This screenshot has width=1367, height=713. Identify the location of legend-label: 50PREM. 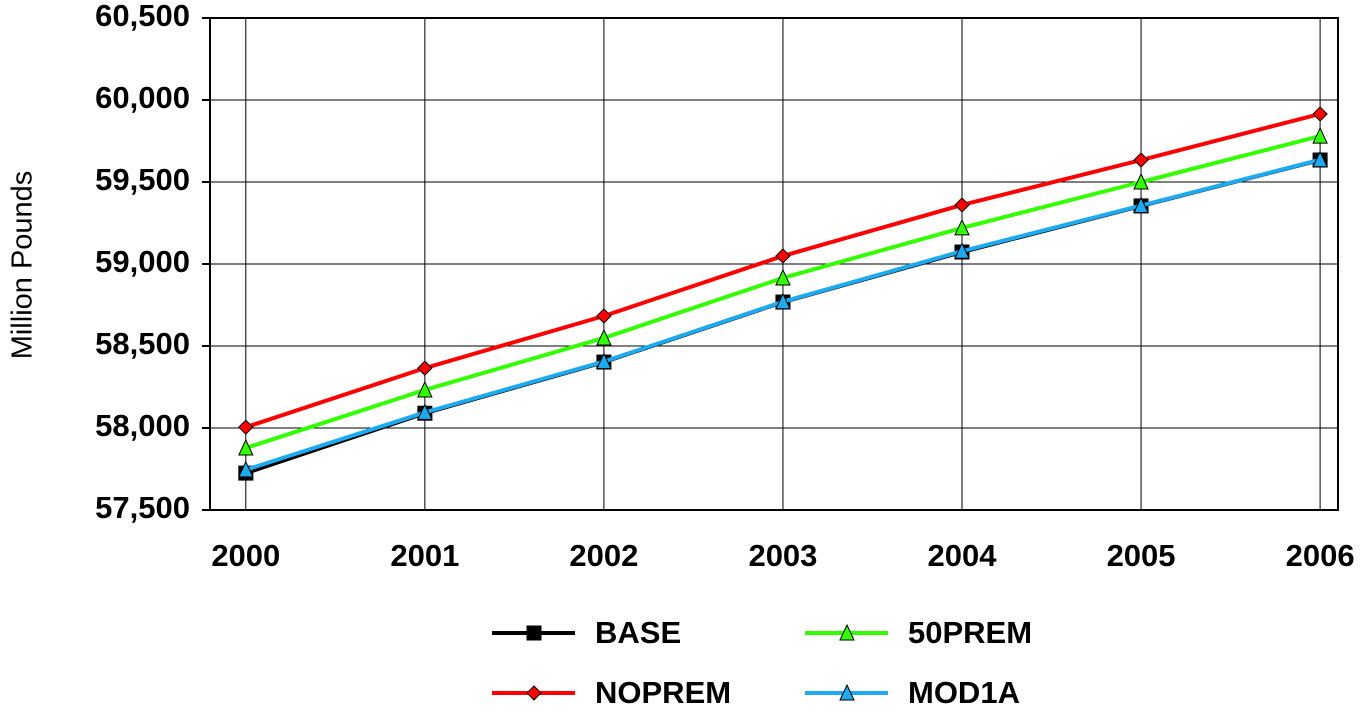
(970, 632).